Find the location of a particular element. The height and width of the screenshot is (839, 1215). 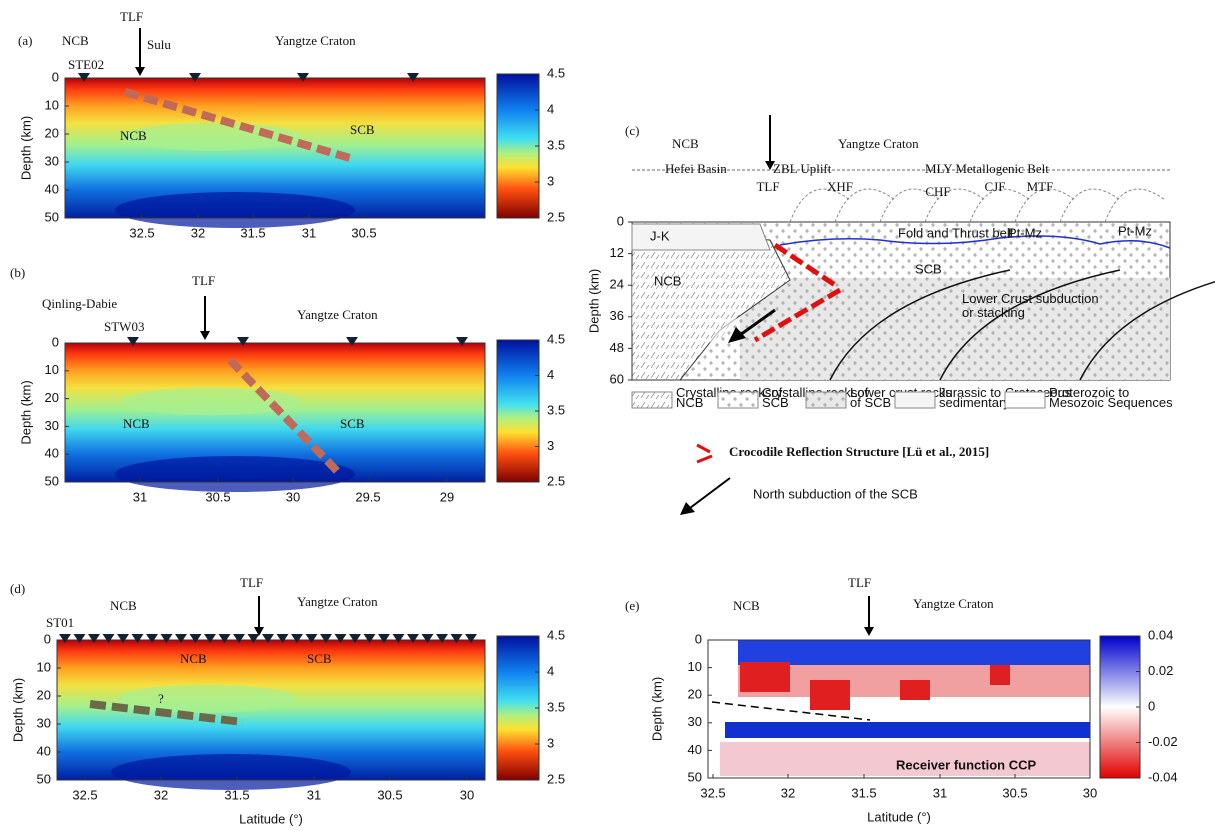

legend-label: Proterozoic to Mesozoic Sequences is located at coordinates (1111, 397).